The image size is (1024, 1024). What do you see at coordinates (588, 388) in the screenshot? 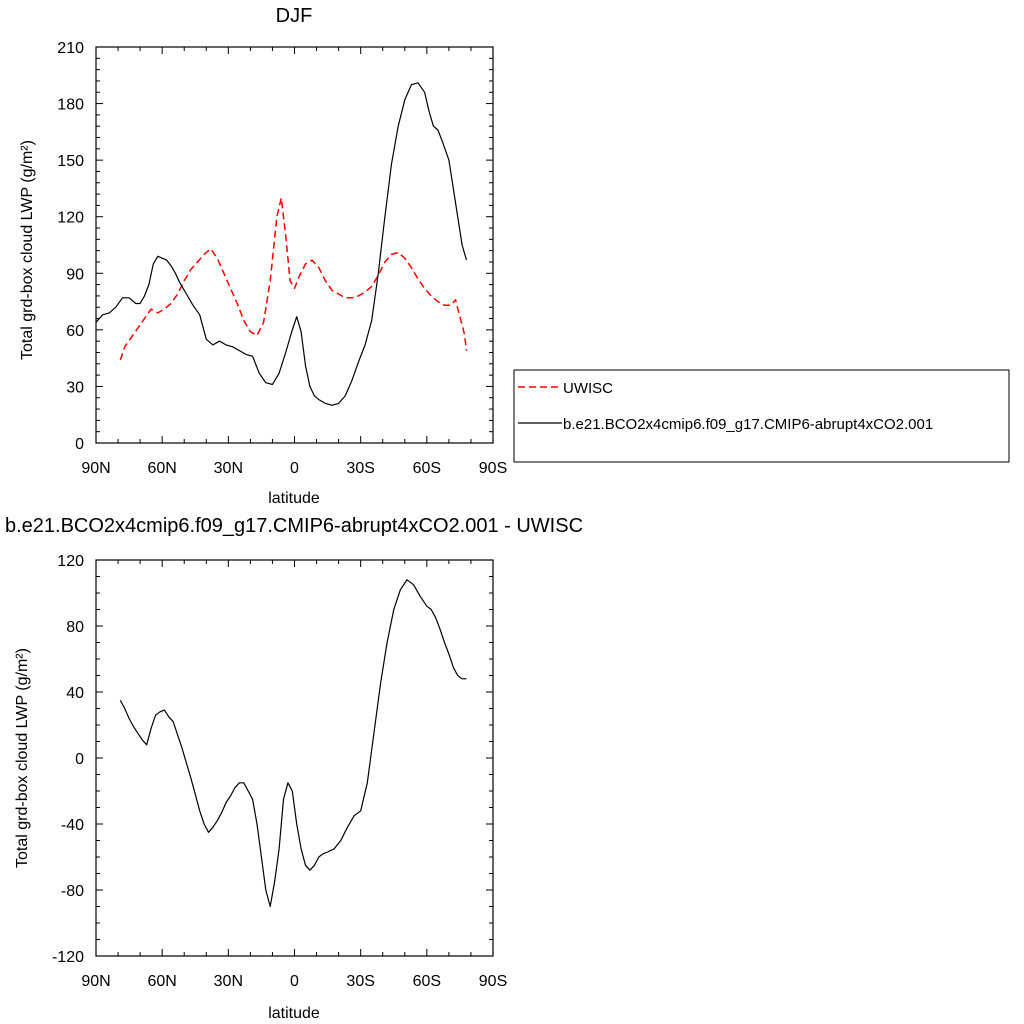
I see `legend-uwisc-label: UWISC` at bounding box center [588, 388].